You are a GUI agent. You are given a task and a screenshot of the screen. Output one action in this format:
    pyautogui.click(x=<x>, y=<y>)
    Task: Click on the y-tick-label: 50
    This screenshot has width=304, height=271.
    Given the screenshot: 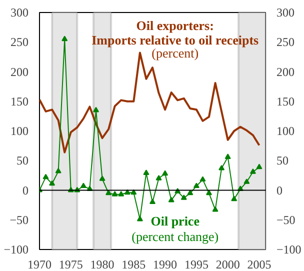 What is the action you would take?
    pyautogui.click(x=22, y=161)
    